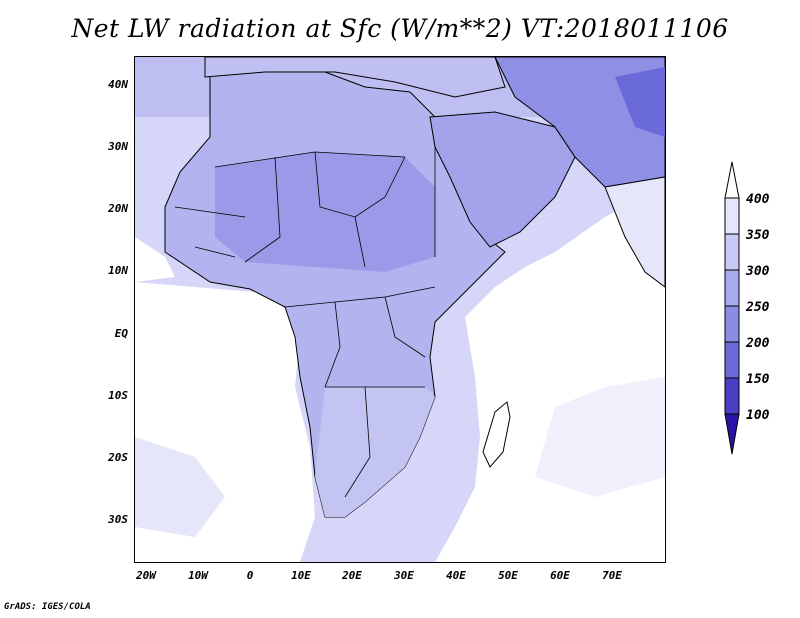 The image size is (800, 618). Describe the element at coordinates (456, 575) in the screenshot. I see `lon-label: 40E` at that location.